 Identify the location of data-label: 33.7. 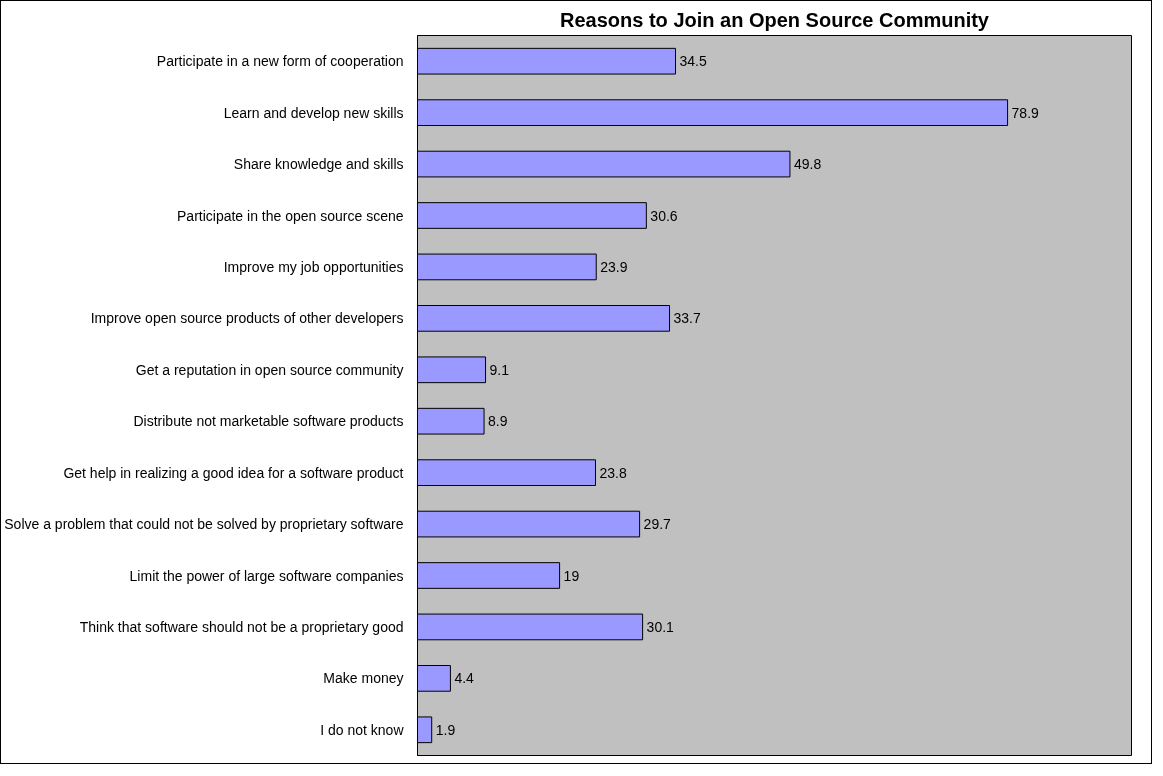
(687, 318).